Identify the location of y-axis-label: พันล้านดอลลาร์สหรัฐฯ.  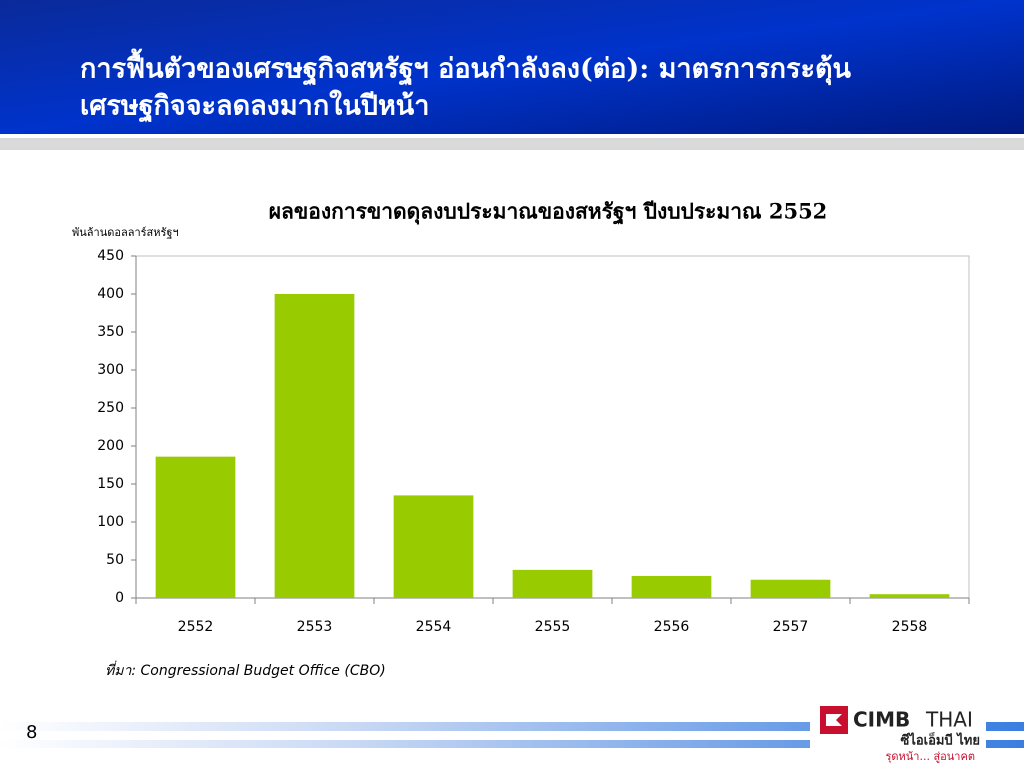
(125, 232).